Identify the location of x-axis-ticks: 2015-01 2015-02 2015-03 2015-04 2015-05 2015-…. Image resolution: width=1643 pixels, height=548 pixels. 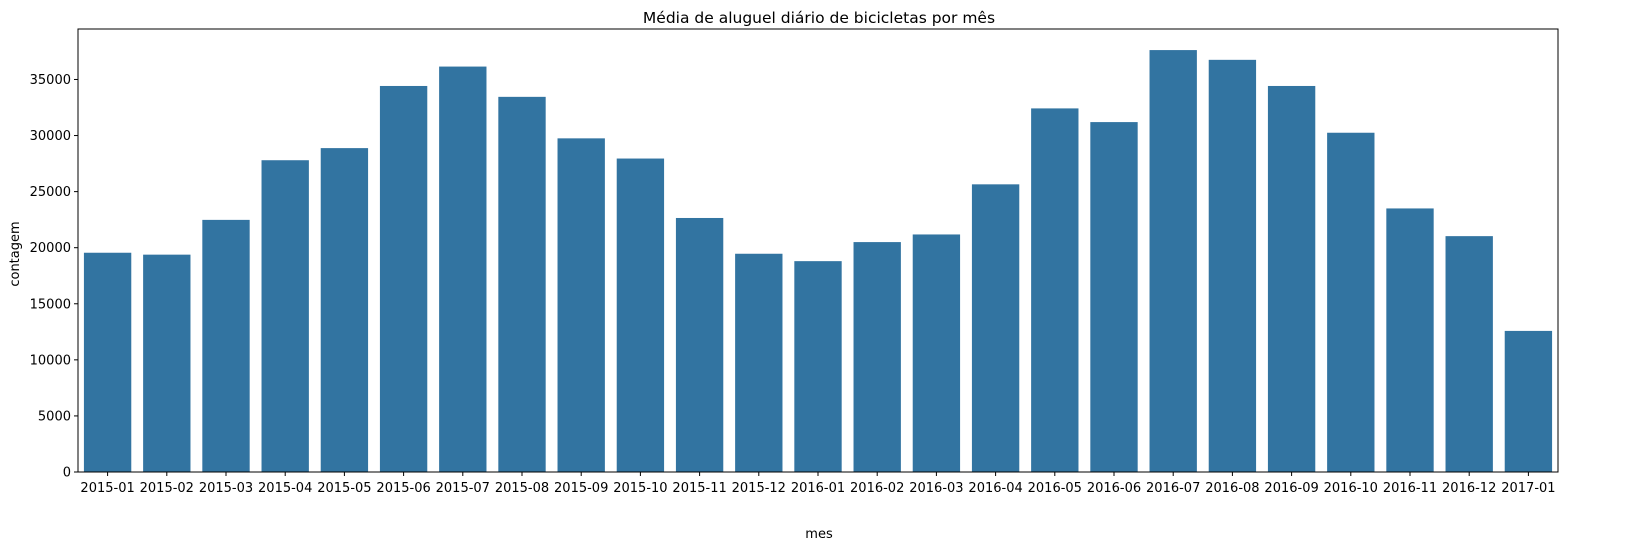
(818, 484).